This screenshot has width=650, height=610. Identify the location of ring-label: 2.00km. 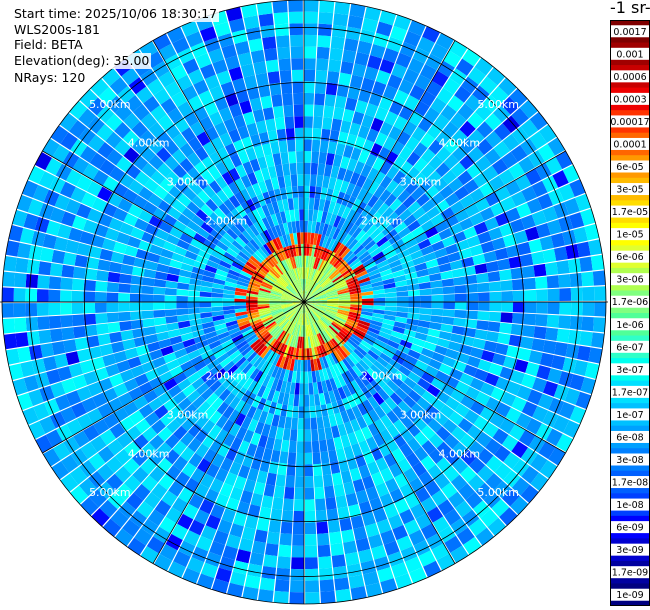
(382, 220).